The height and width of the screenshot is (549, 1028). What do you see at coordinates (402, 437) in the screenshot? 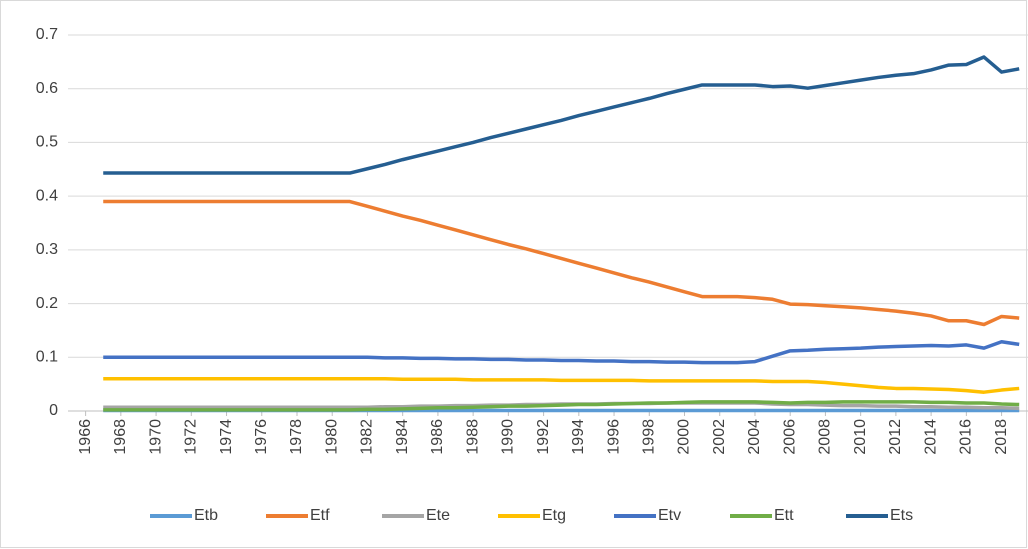
I see `x-tick-label: 1984` at bounding box center [402, 437].